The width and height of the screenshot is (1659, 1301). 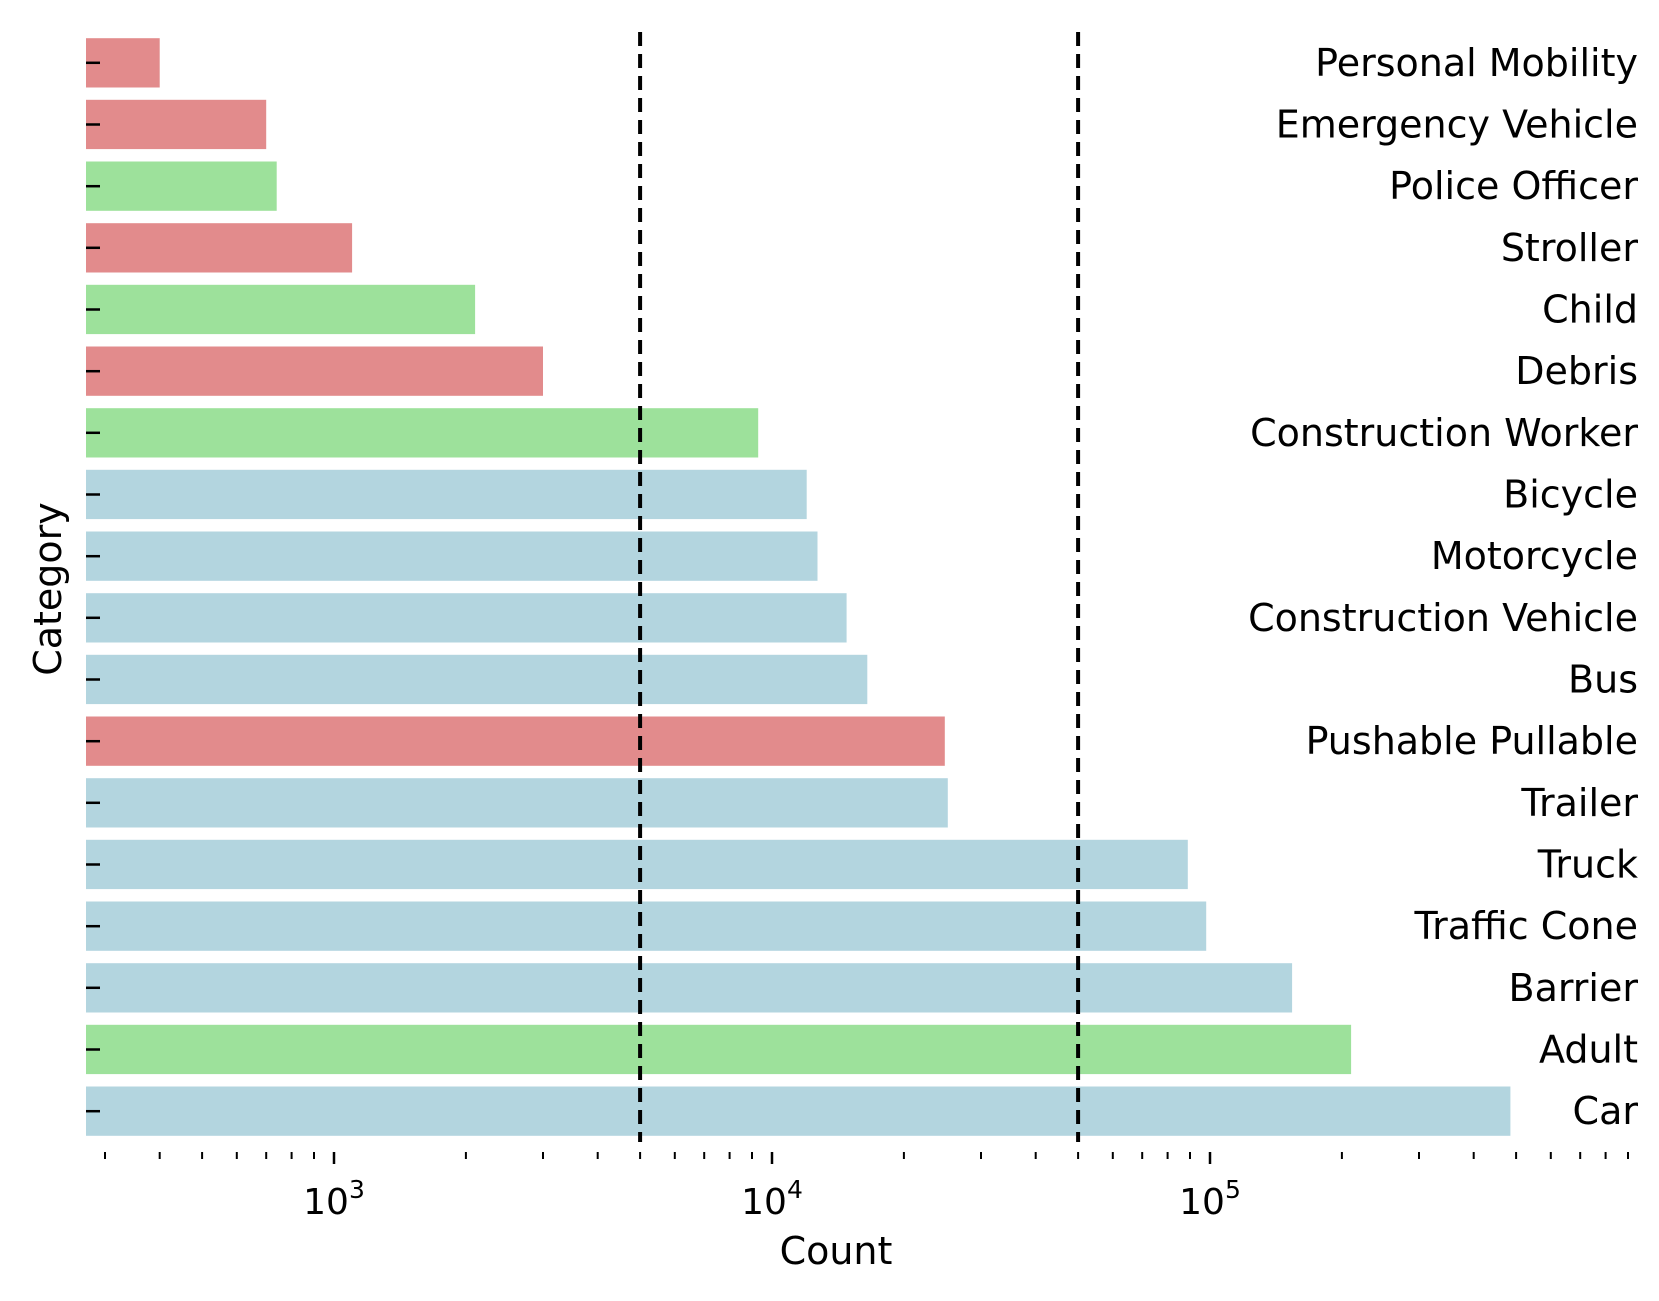 I want to click on category-label: Child, so click(x=1590, y=310).